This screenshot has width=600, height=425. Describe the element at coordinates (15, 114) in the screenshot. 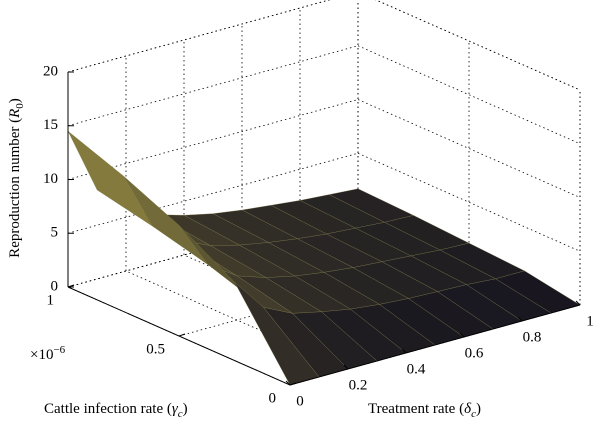

I see `z-label-symbol: R` at that location.